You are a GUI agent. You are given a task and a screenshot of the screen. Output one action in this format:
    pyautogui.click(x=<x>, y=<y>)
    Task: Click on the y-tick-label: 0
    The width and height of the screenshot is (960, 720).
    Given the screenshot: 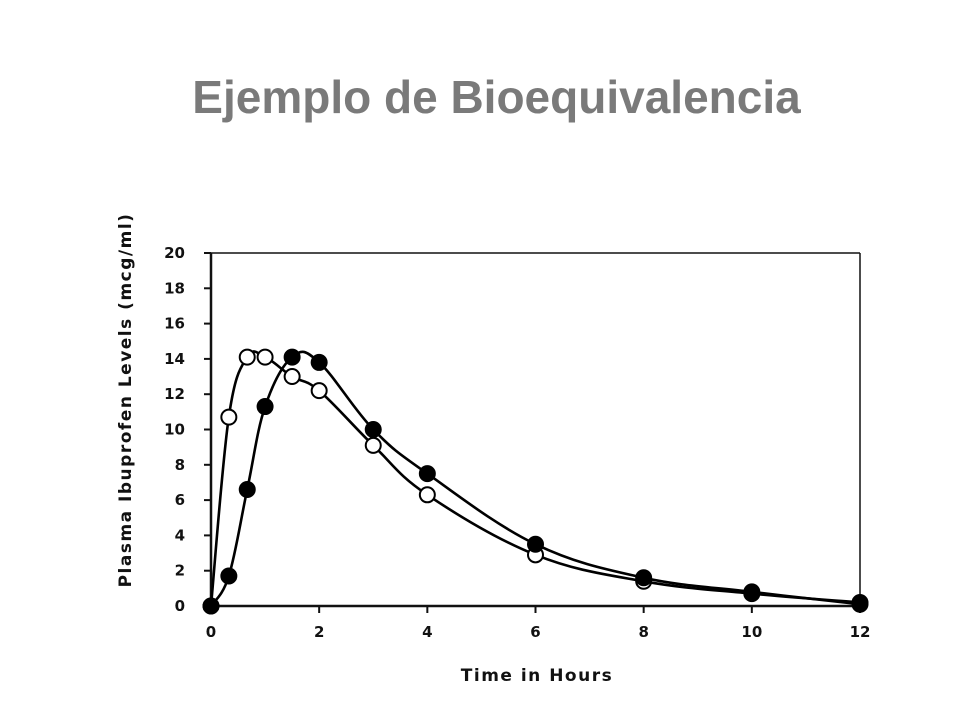 What is the action you would take?
    pyautogui.click(x=180, y=606)
    